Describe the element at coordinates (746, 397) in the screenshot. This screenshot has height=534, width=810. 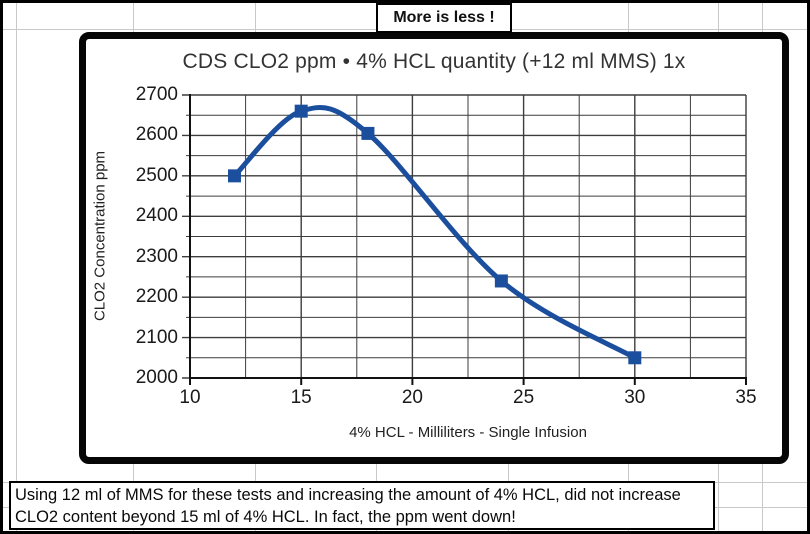
I see `x-tick-label: 35` at that location.